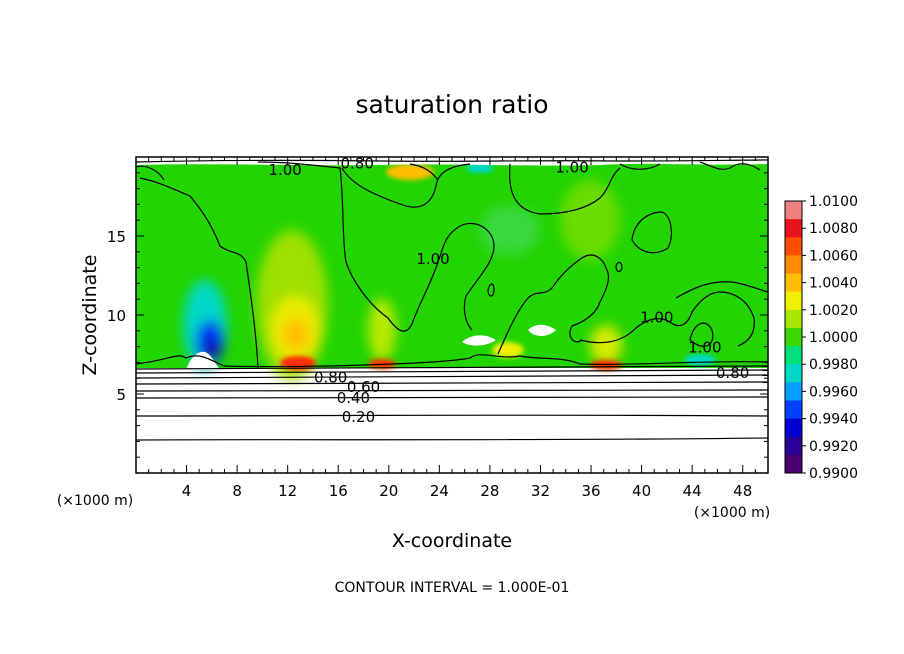  Describe the element at coordinates (376, 246) in the screenshot. I see `contour-1.00-b` at that location.